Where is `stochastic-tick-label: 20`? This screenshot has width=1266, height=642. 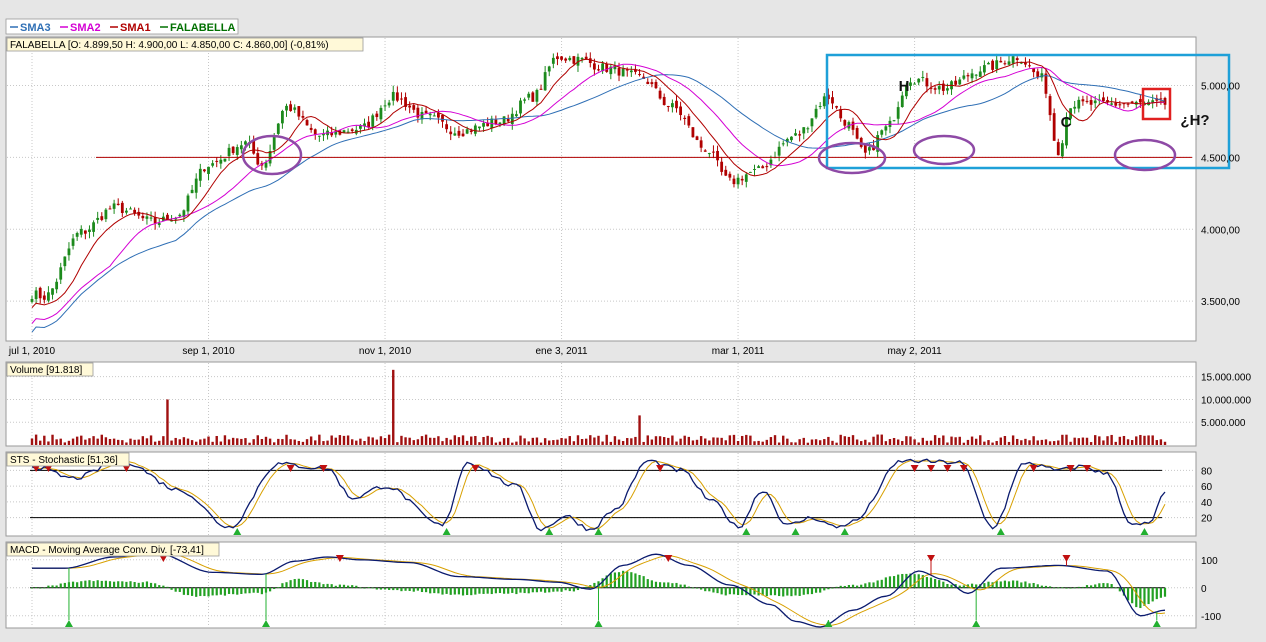
stochastic-tick-label: 20 is located at coordinates (1207, 519).